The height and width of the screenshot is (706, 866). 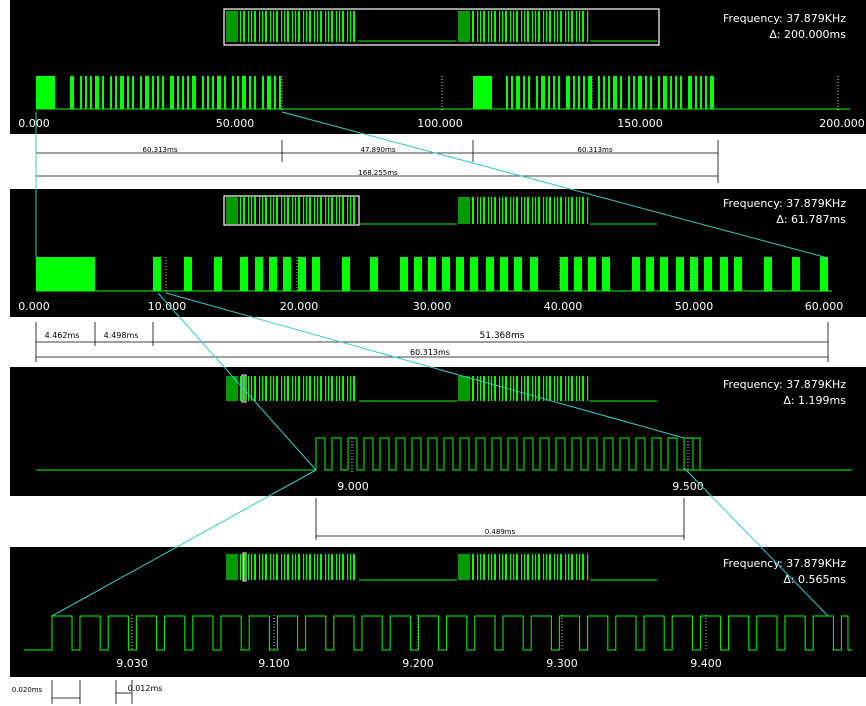 What do you see at coordinates (34, 306) in the screenshot?
I see `axis-tick: 0.000` at bounding box center [34, 306].